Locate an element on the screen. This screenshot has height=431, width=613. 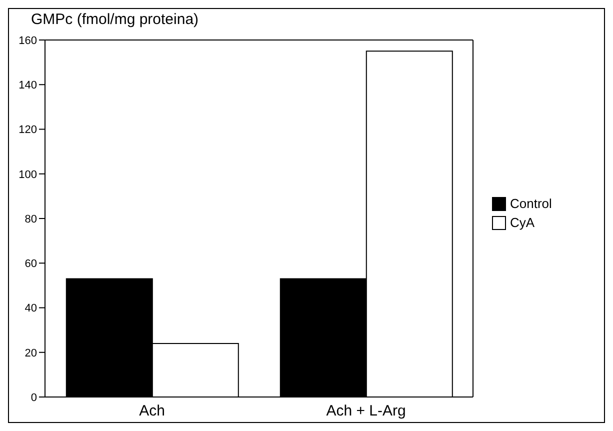
y-tick-label: 80 is located at coordinates (30, 219).